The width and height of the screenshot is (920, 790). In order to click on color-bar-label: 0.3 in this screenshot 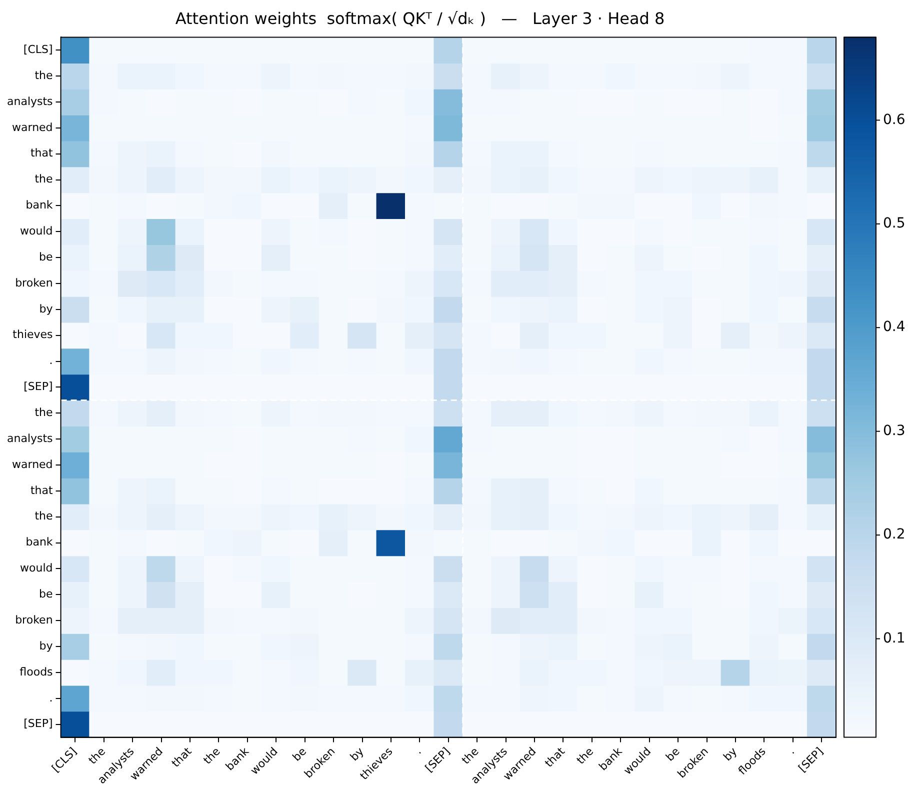, I will do `click(894, 430)`.